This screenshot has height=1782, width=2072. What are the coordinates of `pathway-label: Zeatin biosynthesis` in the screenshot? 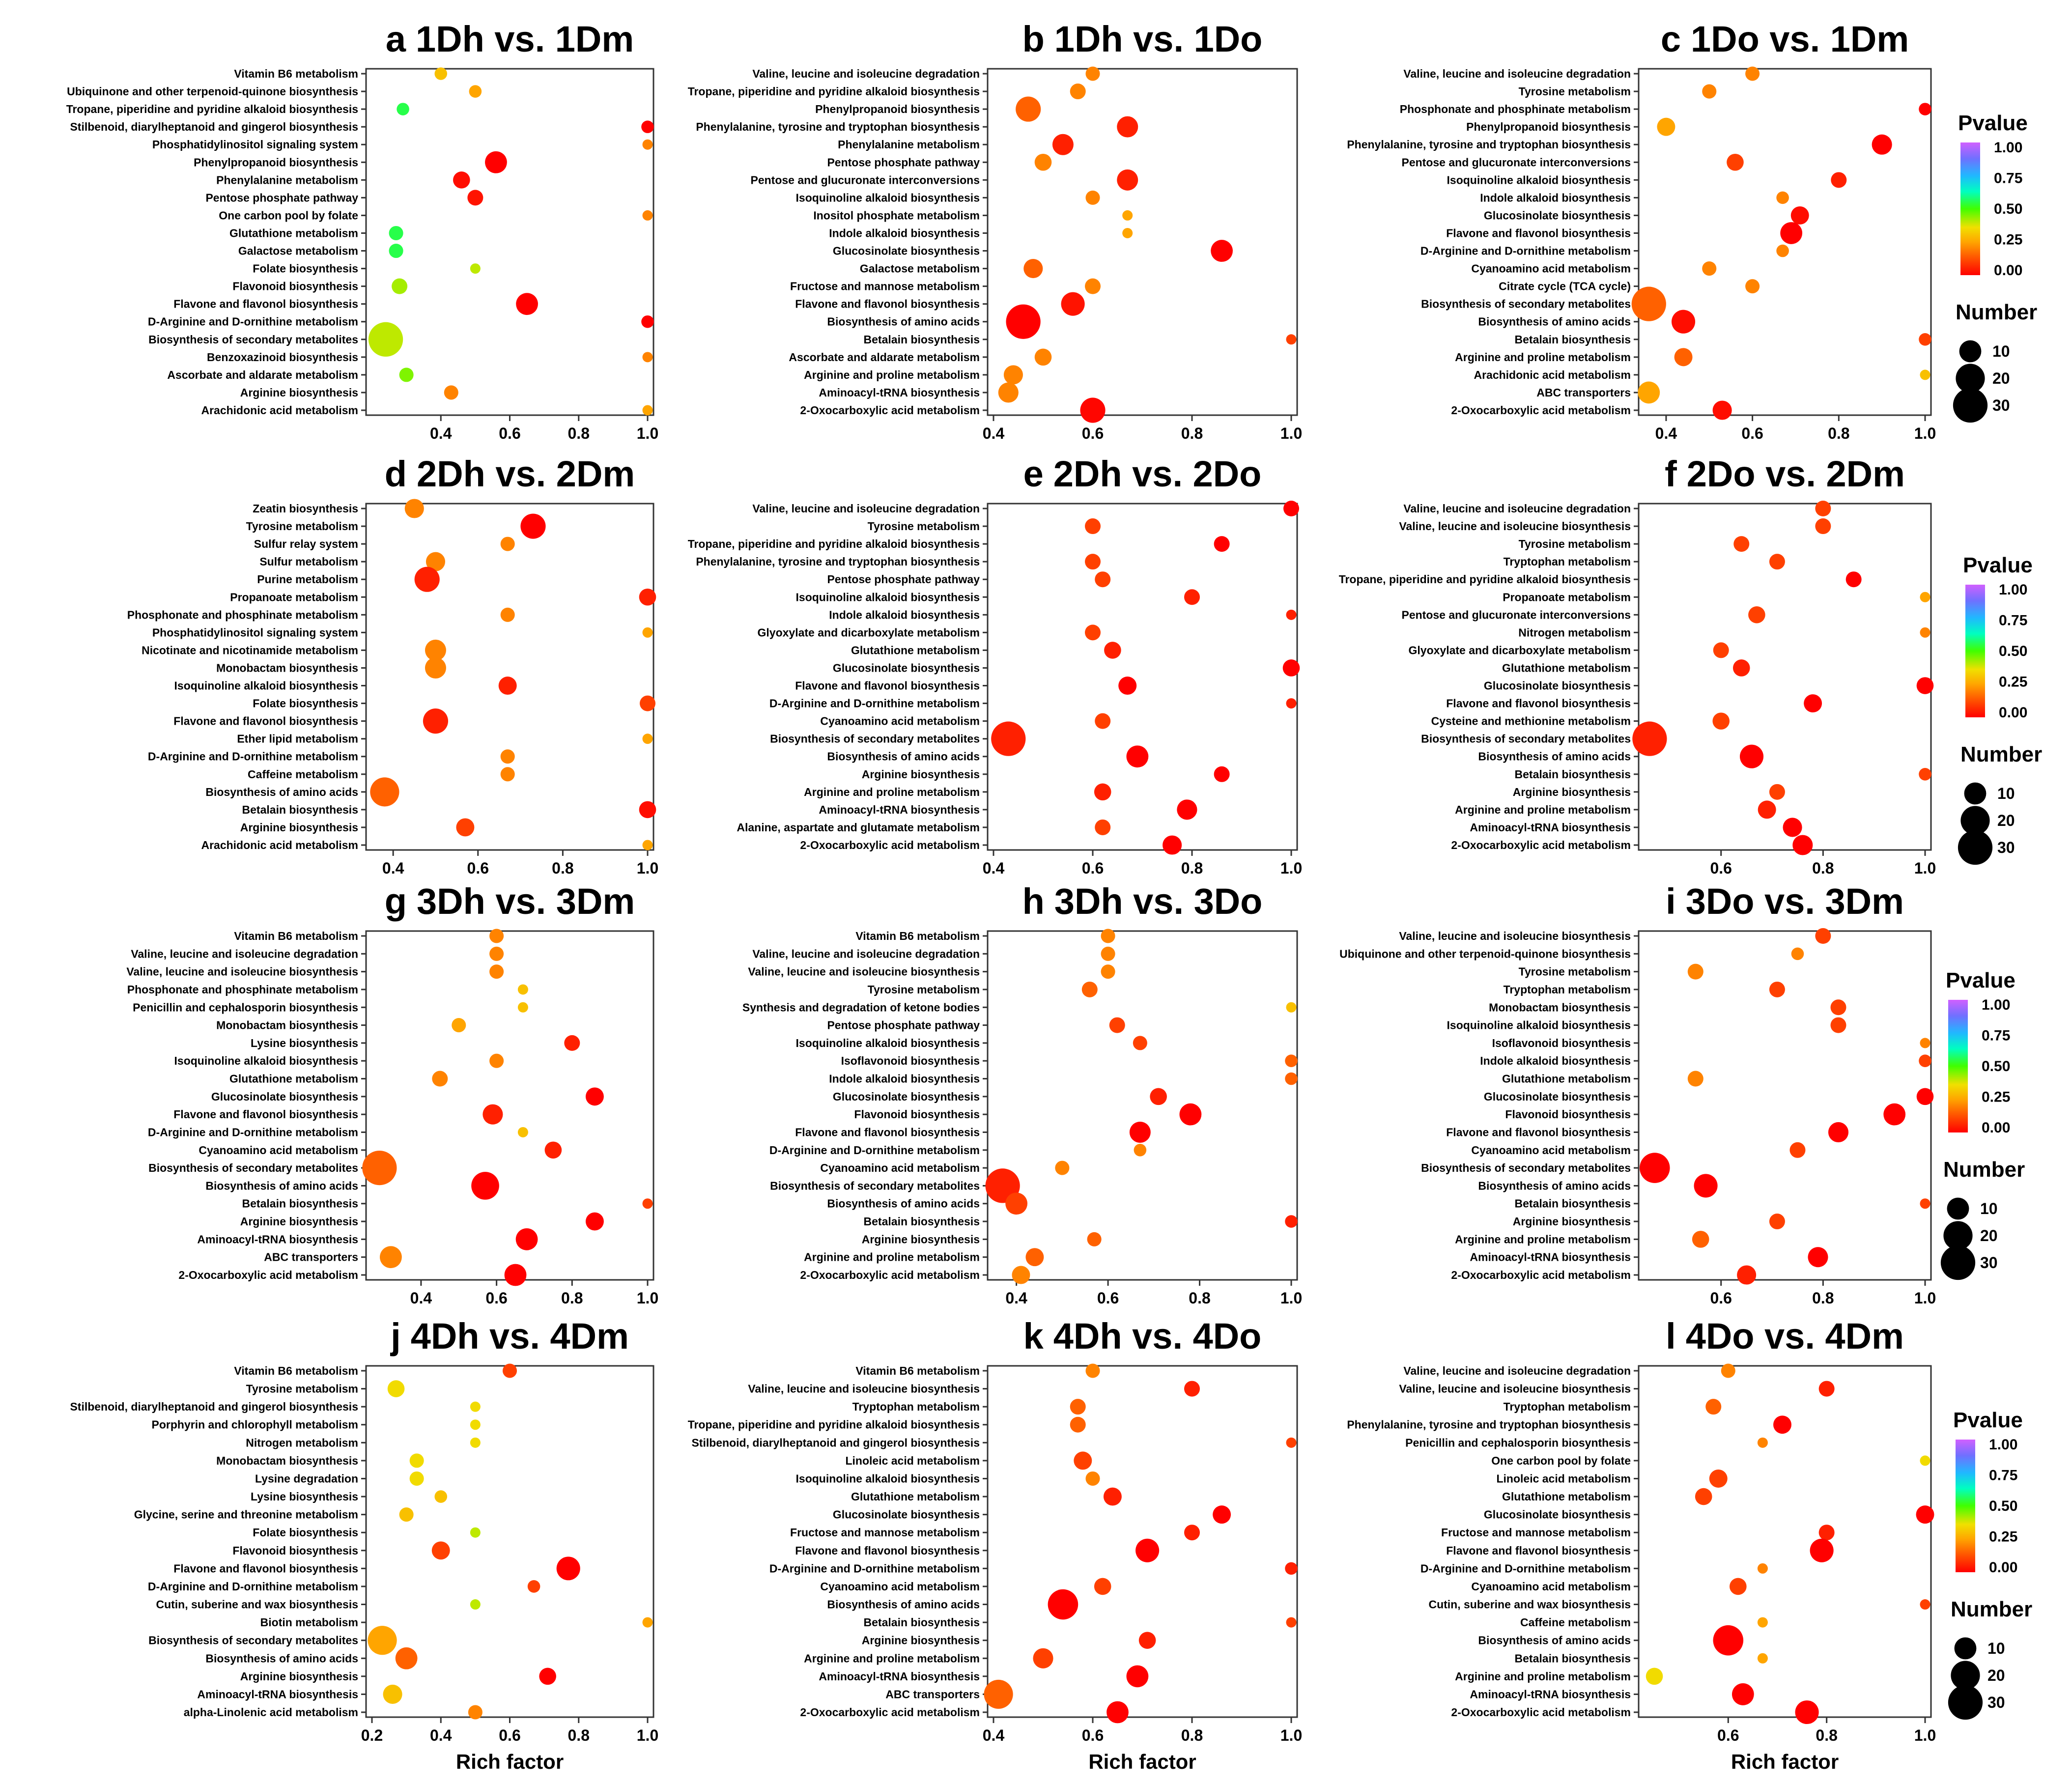 It's located at (305, 508).